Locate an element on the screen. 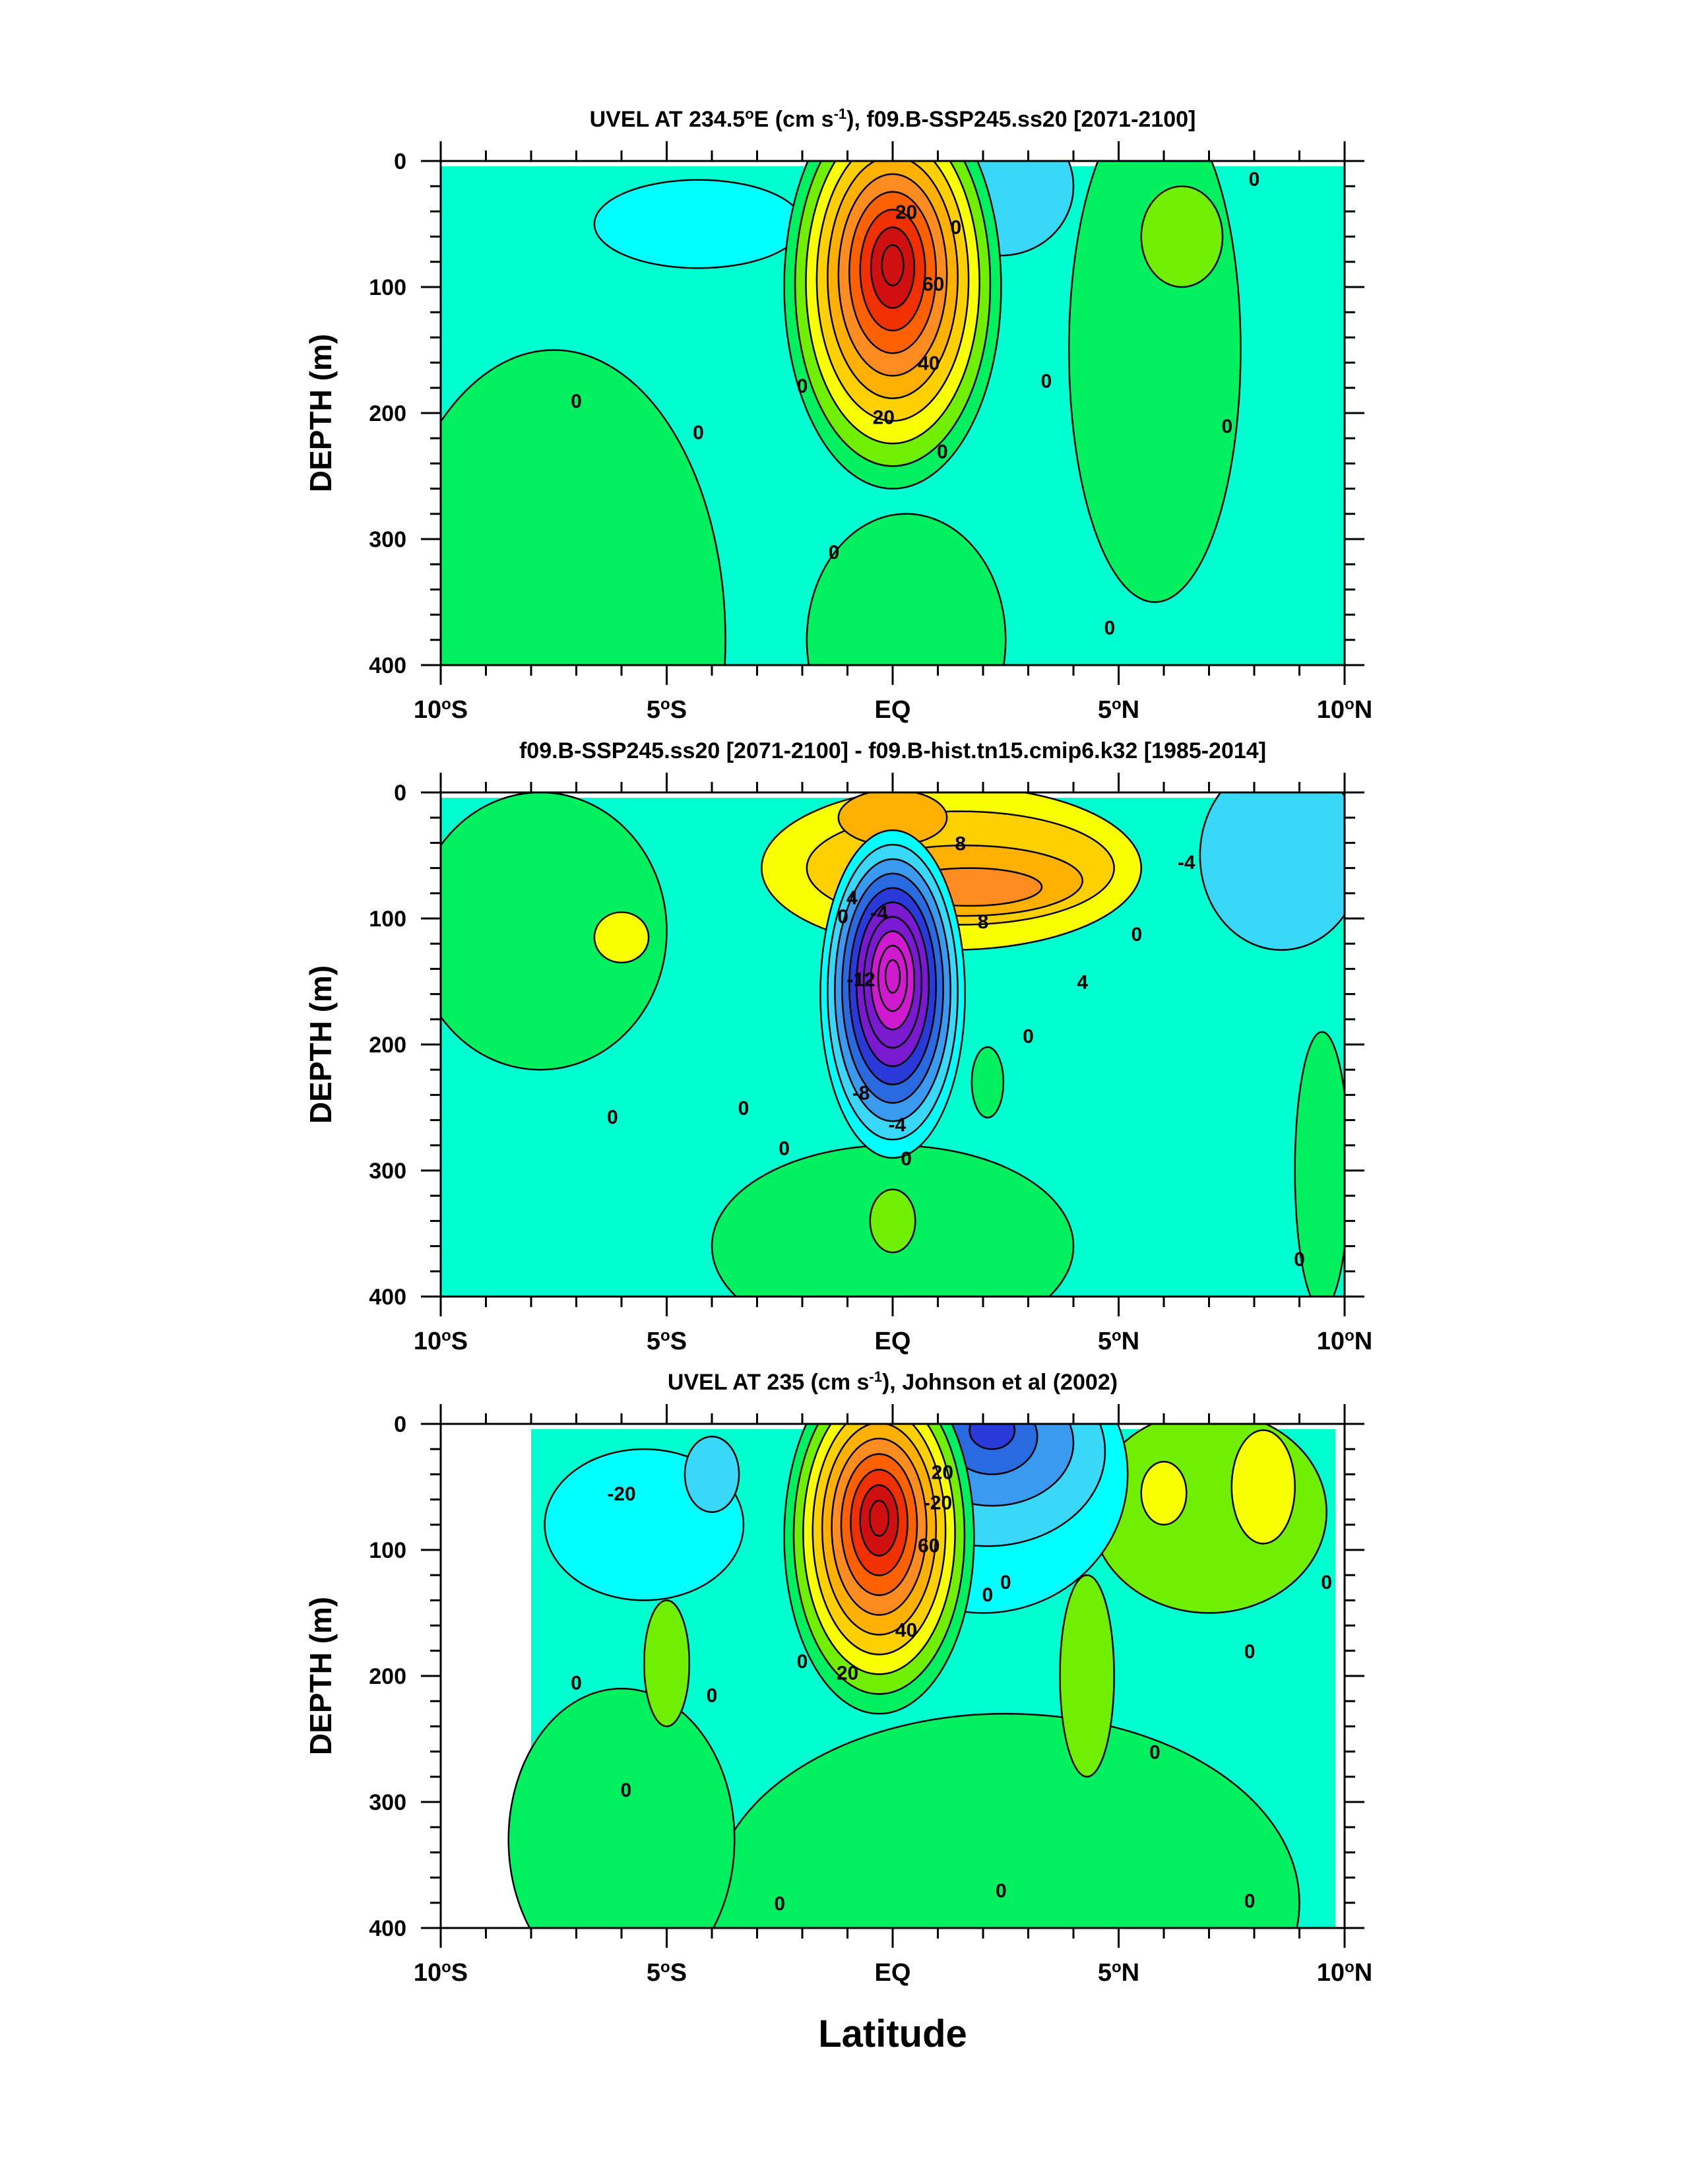  contour-label: 60 is located at coordinates (933, 284).